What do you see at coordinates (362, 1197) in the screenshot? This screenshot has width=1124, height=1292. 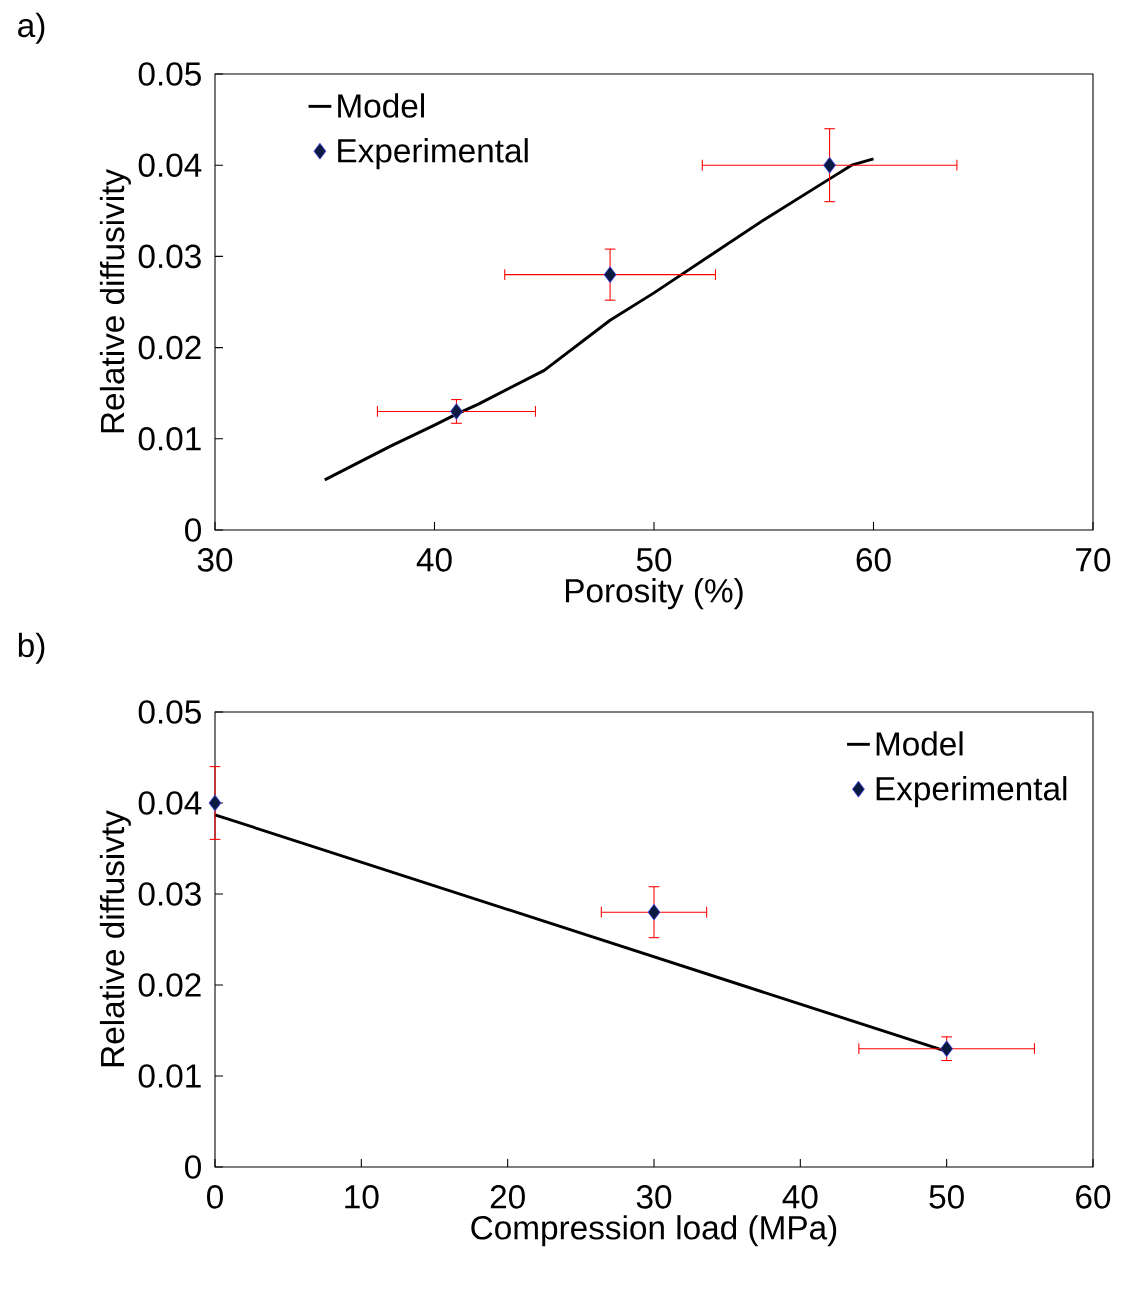 I see `x-tick-label: 10` at bounding box center [362, 1197].